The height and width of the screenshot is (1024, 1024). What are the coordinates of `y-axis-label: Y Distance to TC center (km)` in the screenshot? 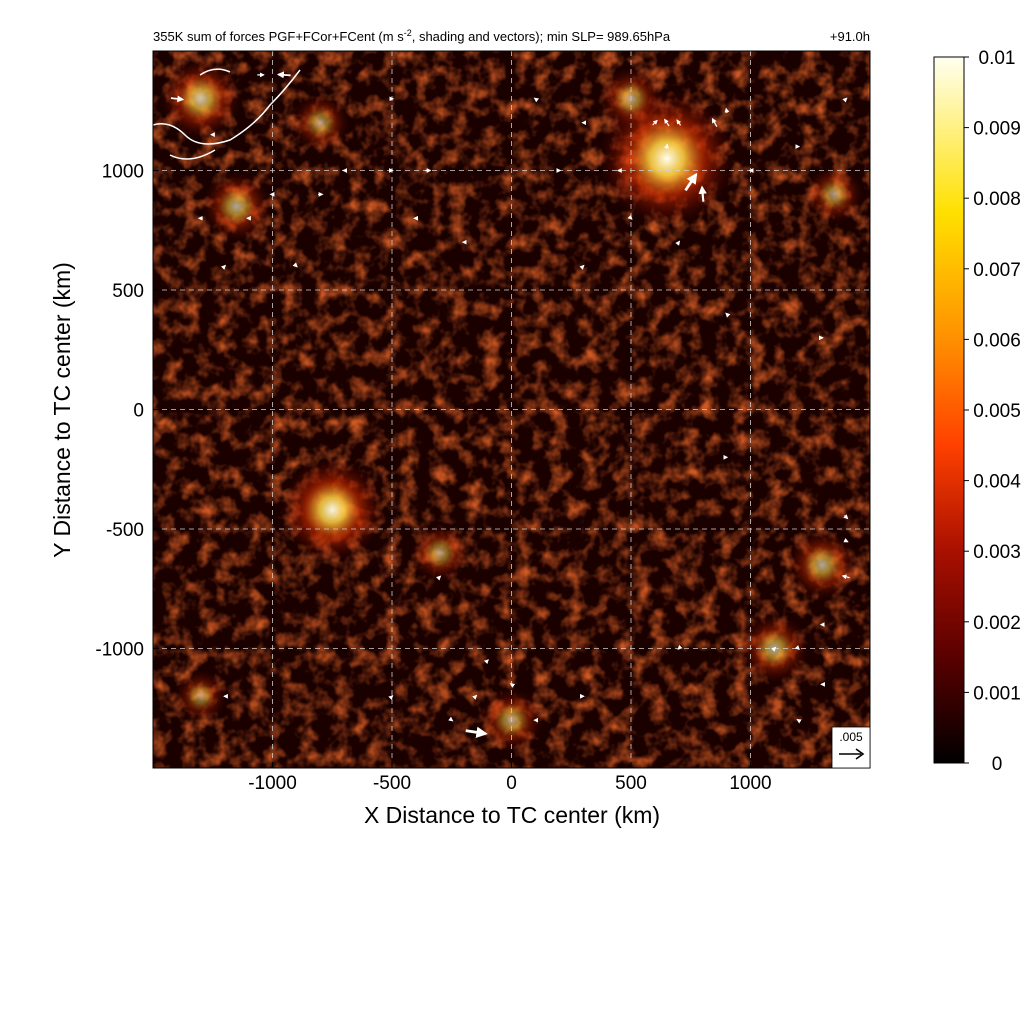 It's located at (62, 410).